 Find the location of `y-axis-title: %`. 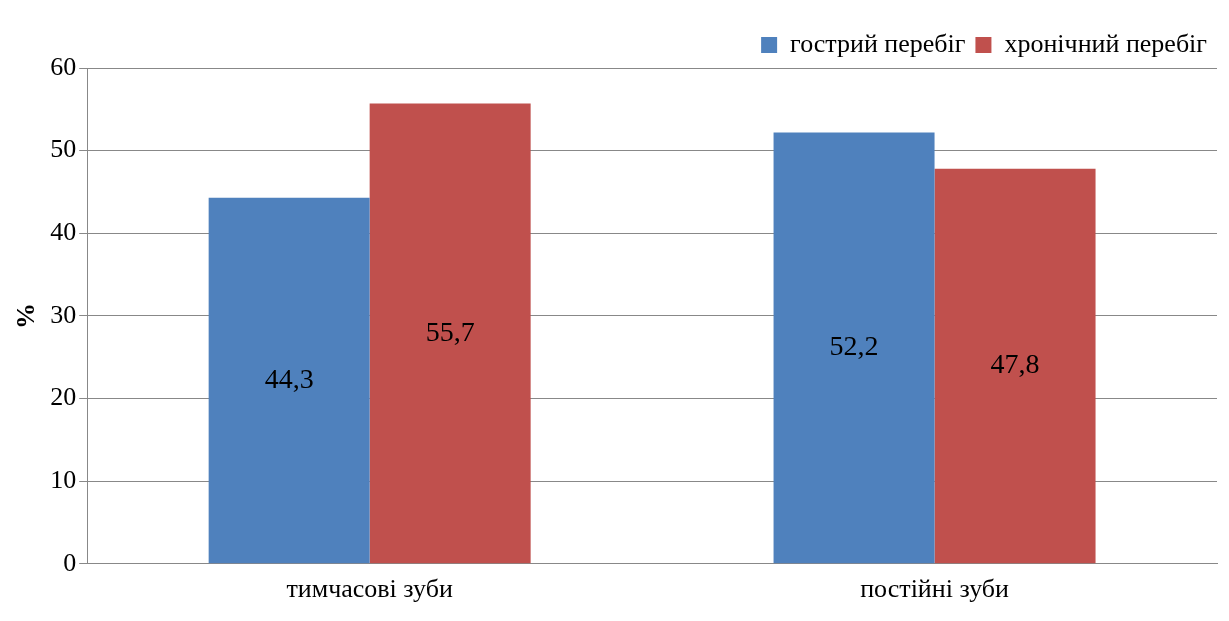

y-axis-title: % is located at coordinates (26, 315).